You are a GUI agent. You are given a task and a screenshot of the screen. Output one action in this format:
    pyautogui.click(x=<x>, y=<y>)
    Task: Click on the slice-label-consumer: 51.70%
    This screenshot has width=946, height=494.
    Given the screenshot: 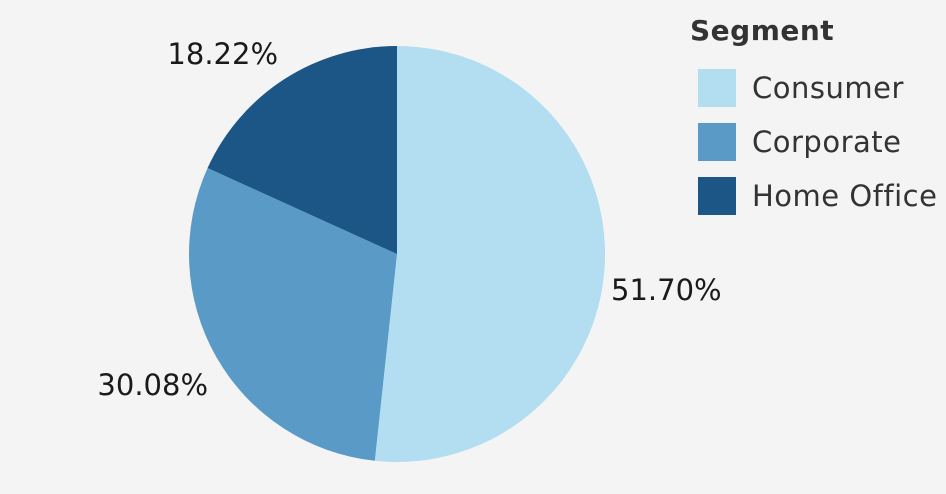 What is the action you would take?
    pyautogui.click(x=666, y=290)
    